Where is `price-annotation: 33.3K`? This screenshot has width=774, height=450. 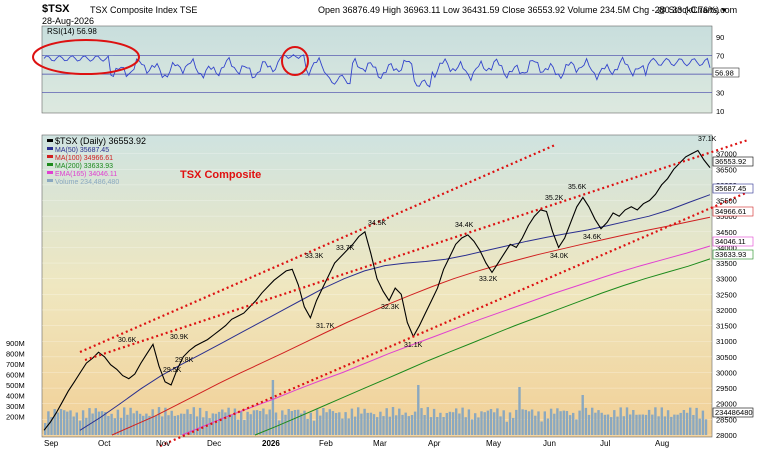 price-annotation: 33.3K is located at coordinates (314, 256).